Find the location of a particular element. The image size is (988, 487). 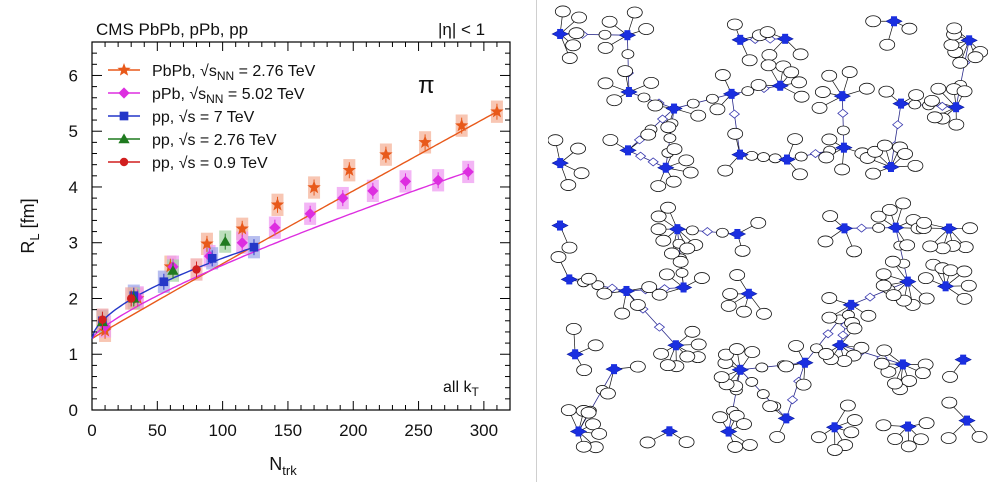

legend-suffix: = 5.02 TeV is located at coordinates (263, 94).